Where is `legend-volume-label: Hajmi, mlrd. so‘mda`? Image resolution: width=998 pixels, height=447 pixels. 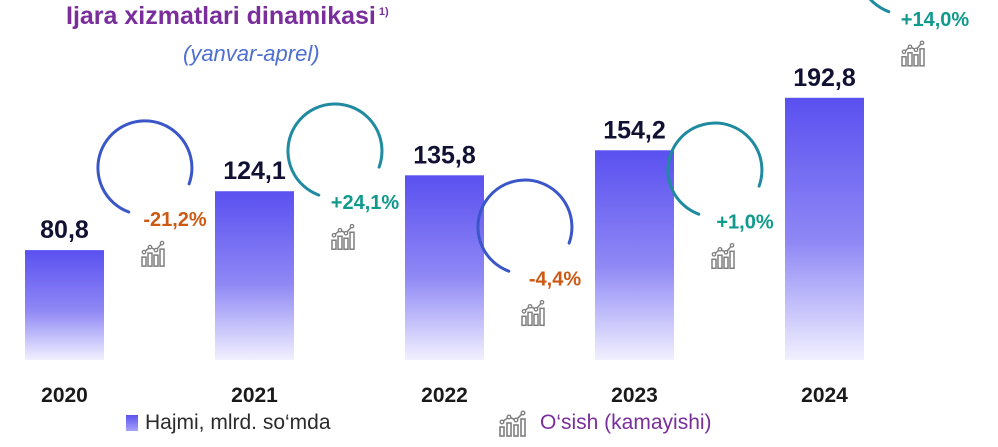
legend-volume-label: Hajmi, mlrd. so‘mda is located at coordinates (238, 422).